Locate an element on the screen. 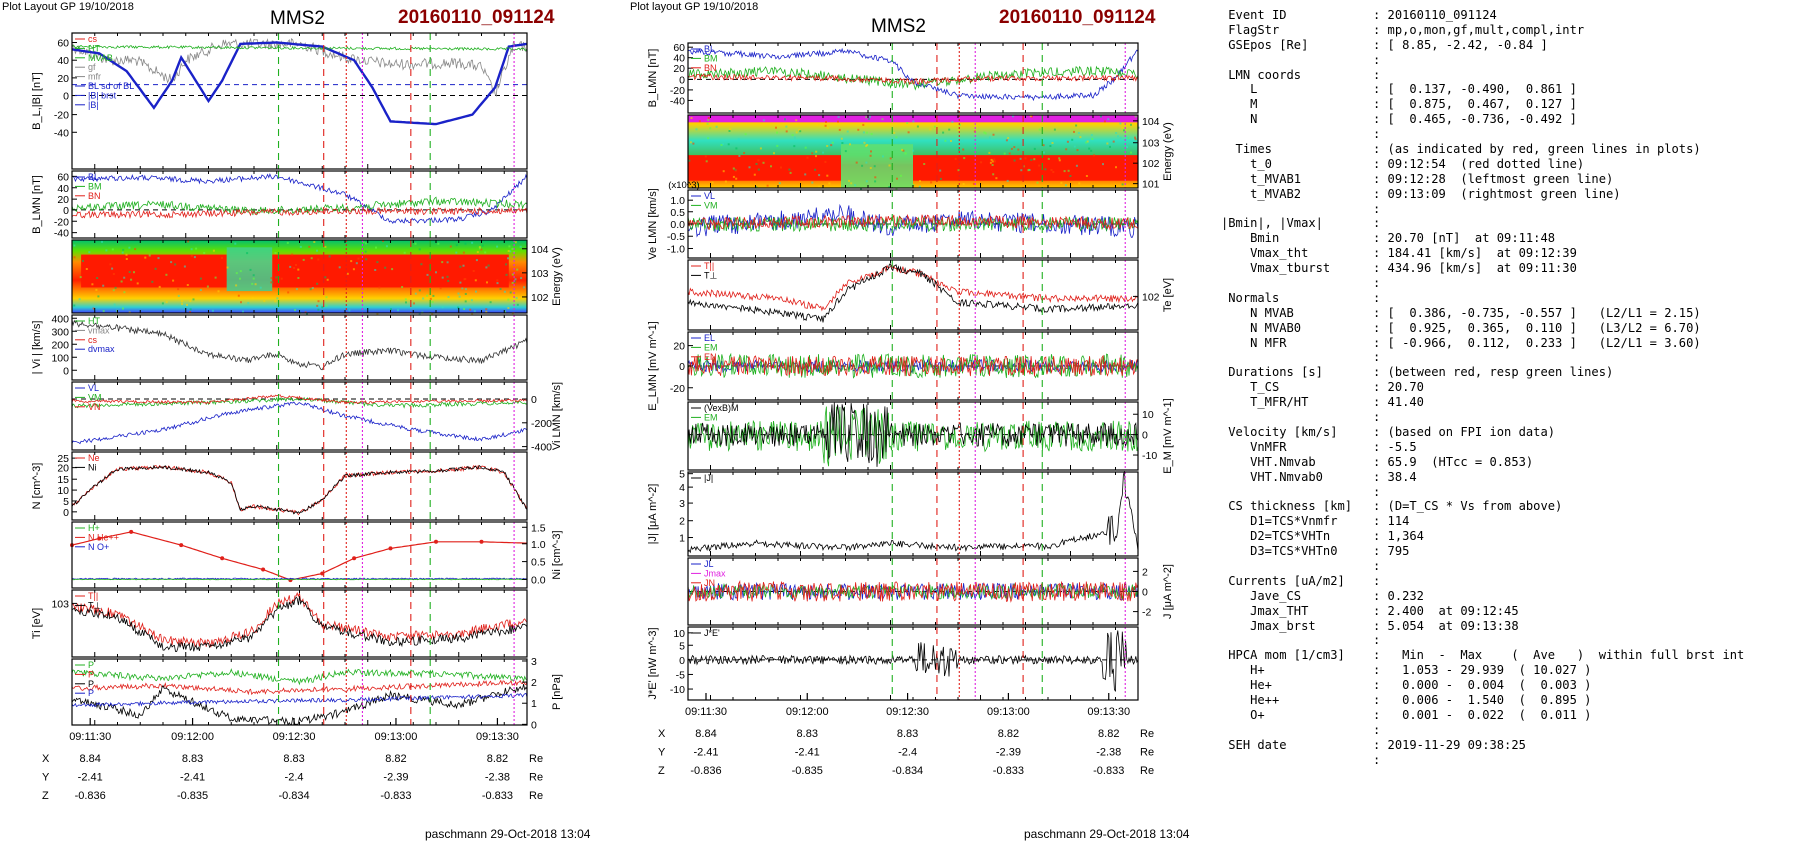 This screenshot has width=1804, height=841. left-panel-3: 104 103 102 Energy (eV) is located at coordinates (317, 277).